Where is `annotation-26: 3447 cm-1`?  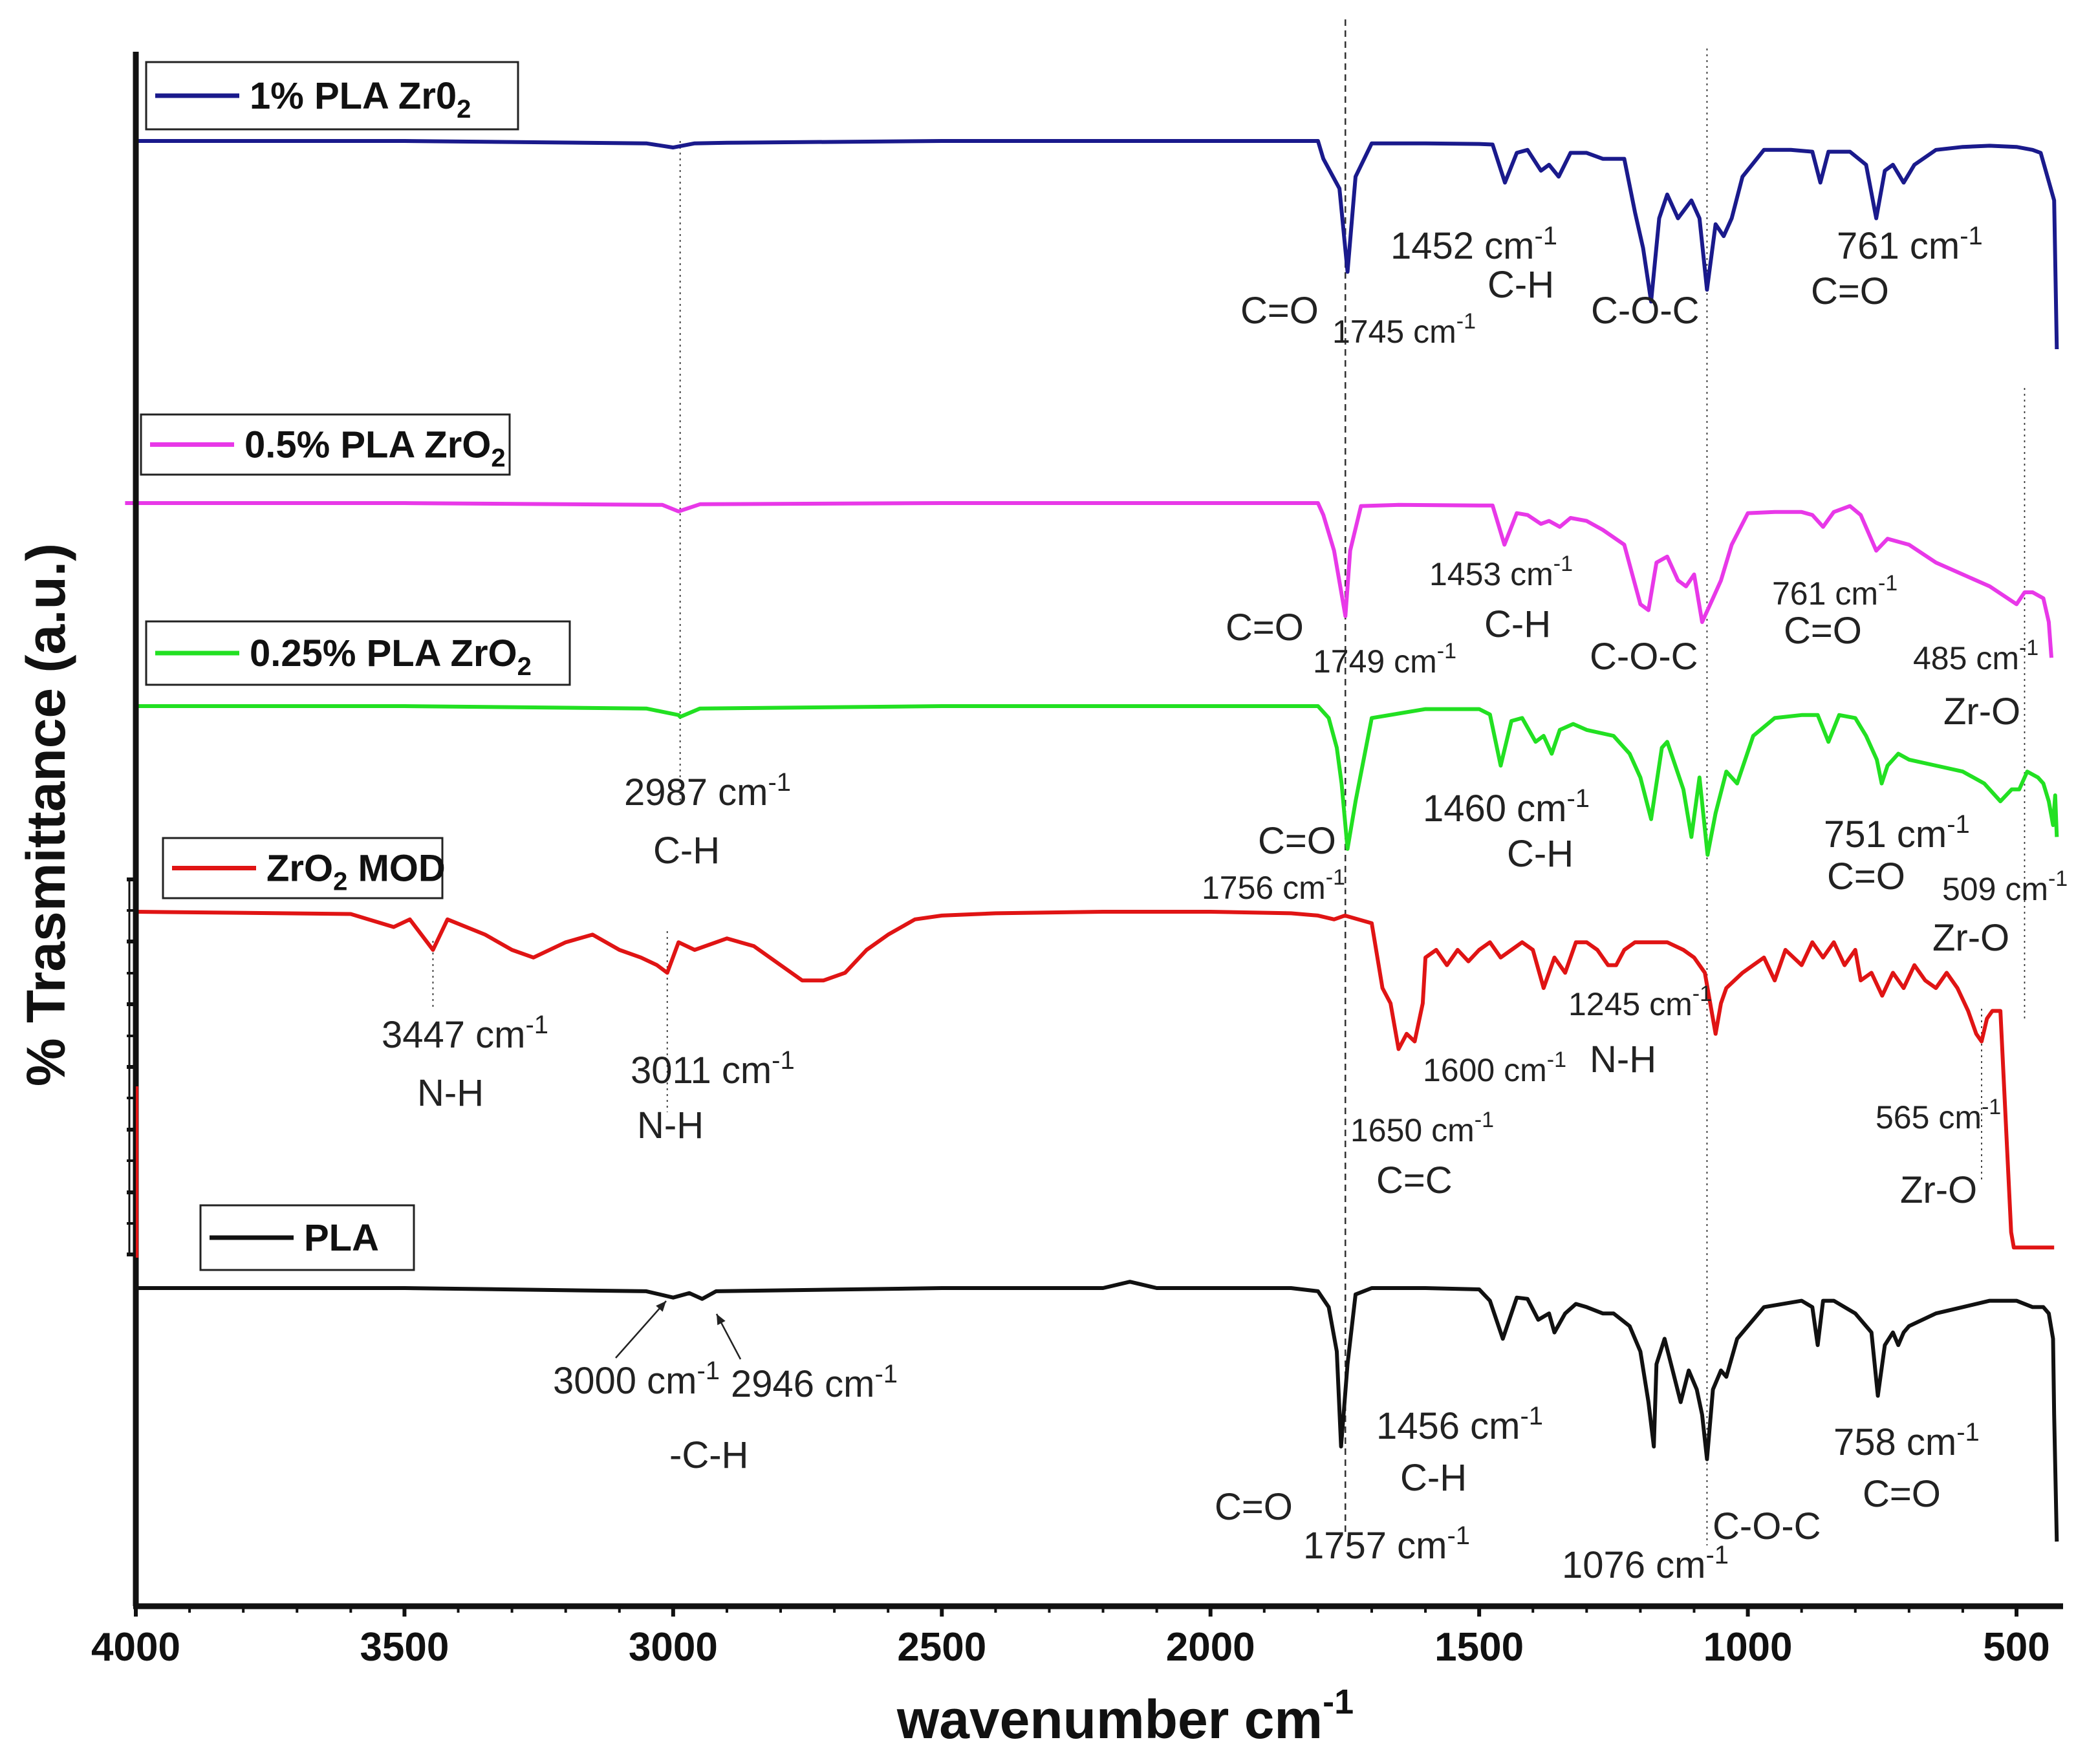
annotation-26: 3447 cm-1 is located at coordinates (465, 1033).